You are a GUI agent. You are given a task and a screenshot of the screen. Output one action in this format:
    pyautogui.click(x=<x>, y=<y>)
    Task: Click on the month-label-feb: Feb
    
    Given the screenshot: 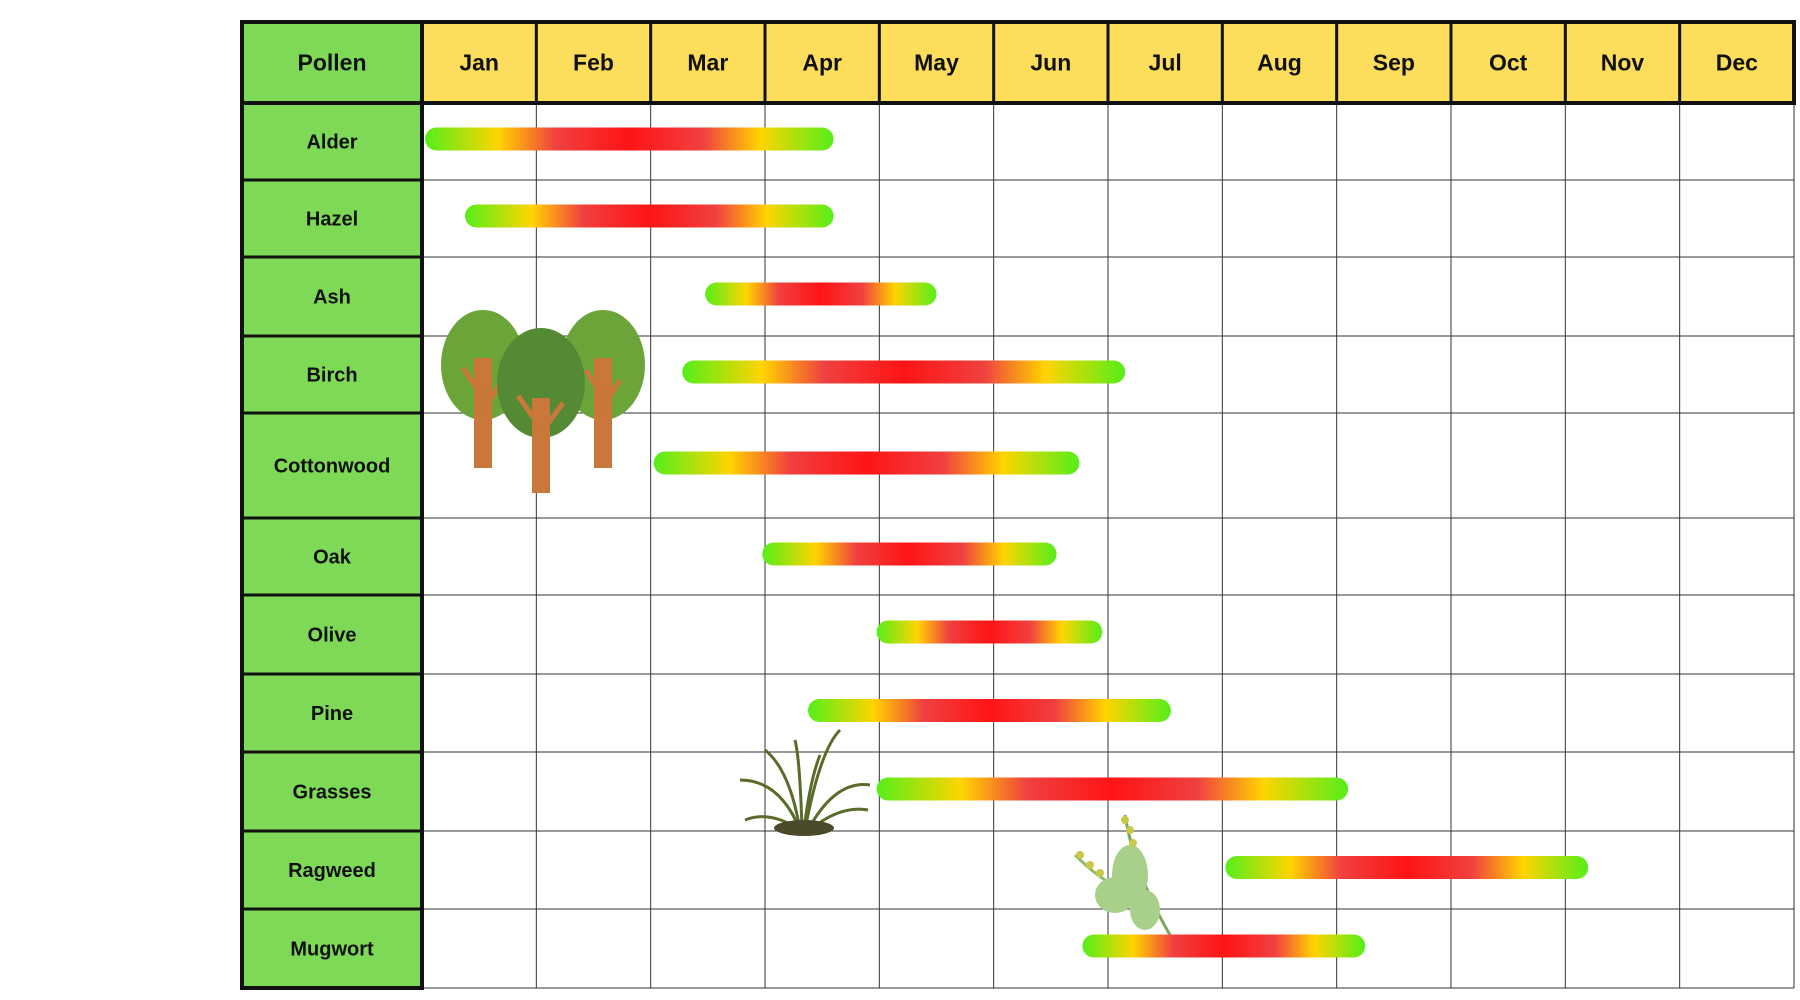 What is the action you would take?
    pyautogui.click(x=593, y=63)
    